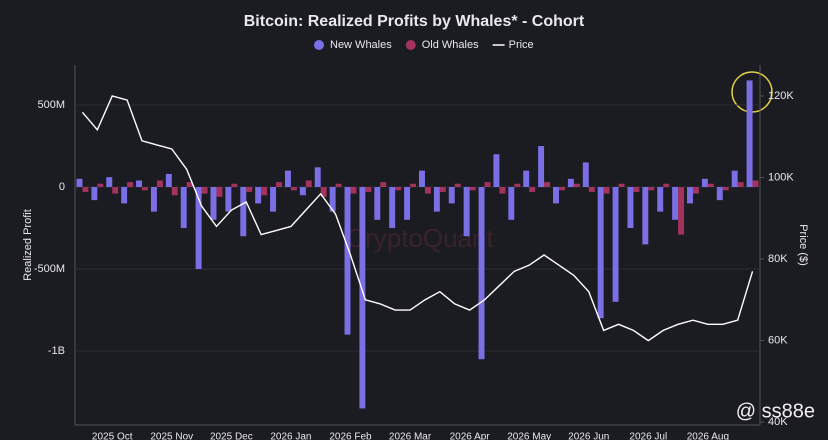 The height and width of the screenshot is (440, 828). What do you see at coordinates (410, 436) in the screenshot?
I see `x-tick-label: 2026 Mar` at bounding box center [410, 436].